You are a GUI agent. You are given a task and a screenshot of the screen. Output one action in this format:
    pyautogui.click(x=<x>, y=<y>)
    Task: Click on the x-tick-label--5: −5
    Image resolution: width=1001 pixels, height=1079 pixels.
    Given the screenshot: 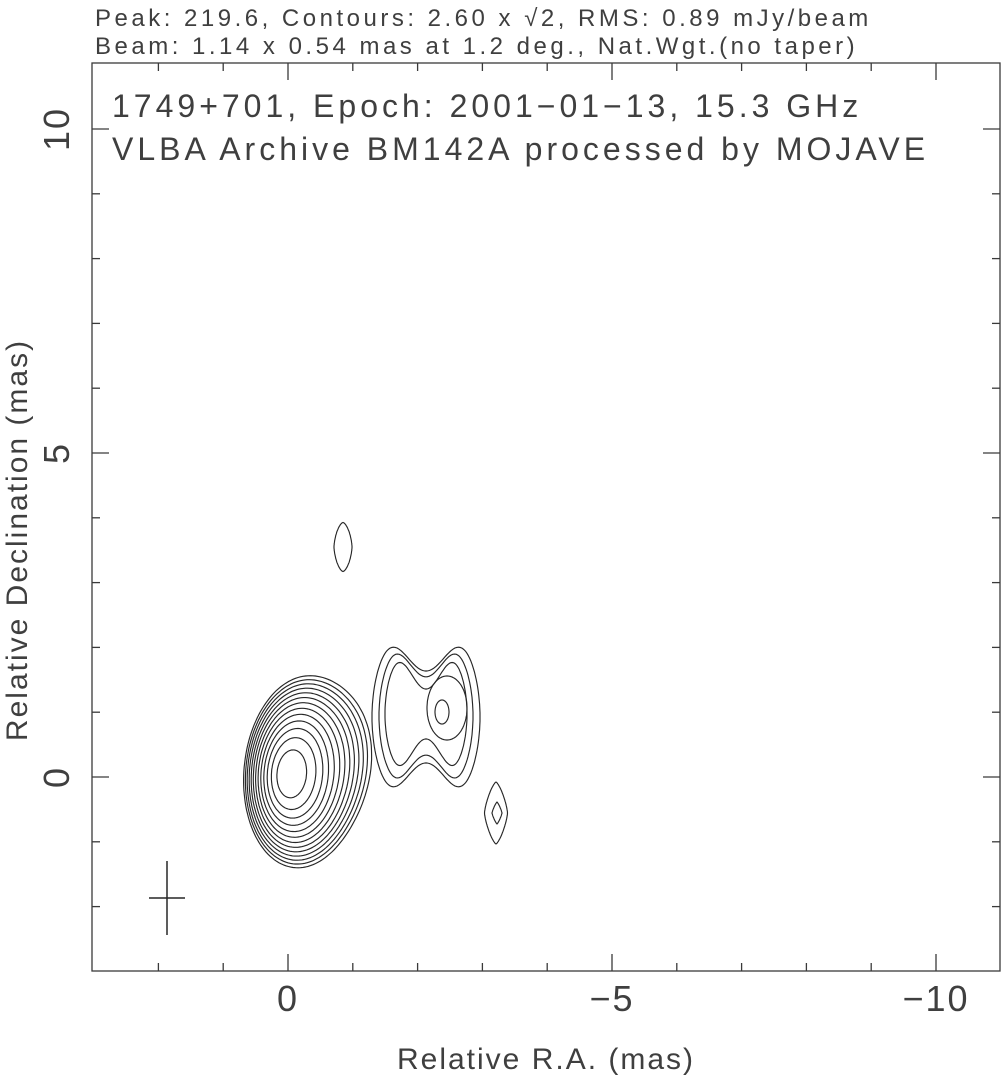 What is the action you would take?
    pyautogui.click(x=612, y=998)
    